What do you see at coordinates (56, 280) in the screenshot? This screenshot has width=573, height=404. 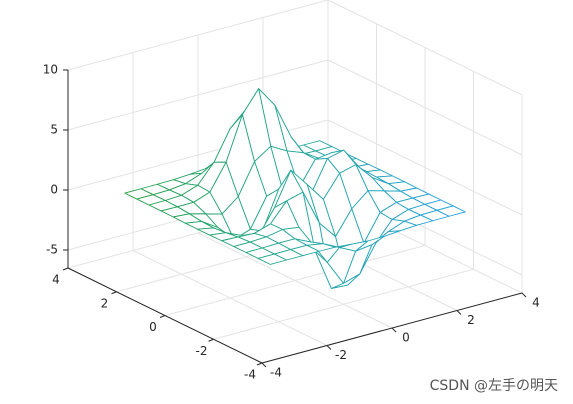 I see `y-tick-label: 4` at bounding box center [56, 280].